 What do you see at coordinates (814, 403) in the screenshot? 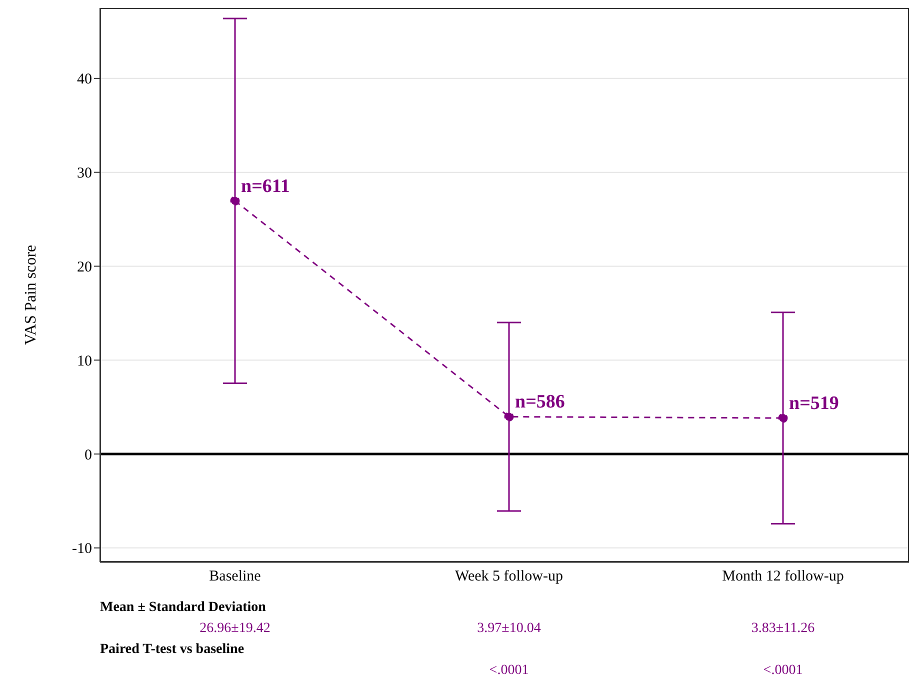
I see `annotation: n=519` at bounding box center [814, 403].